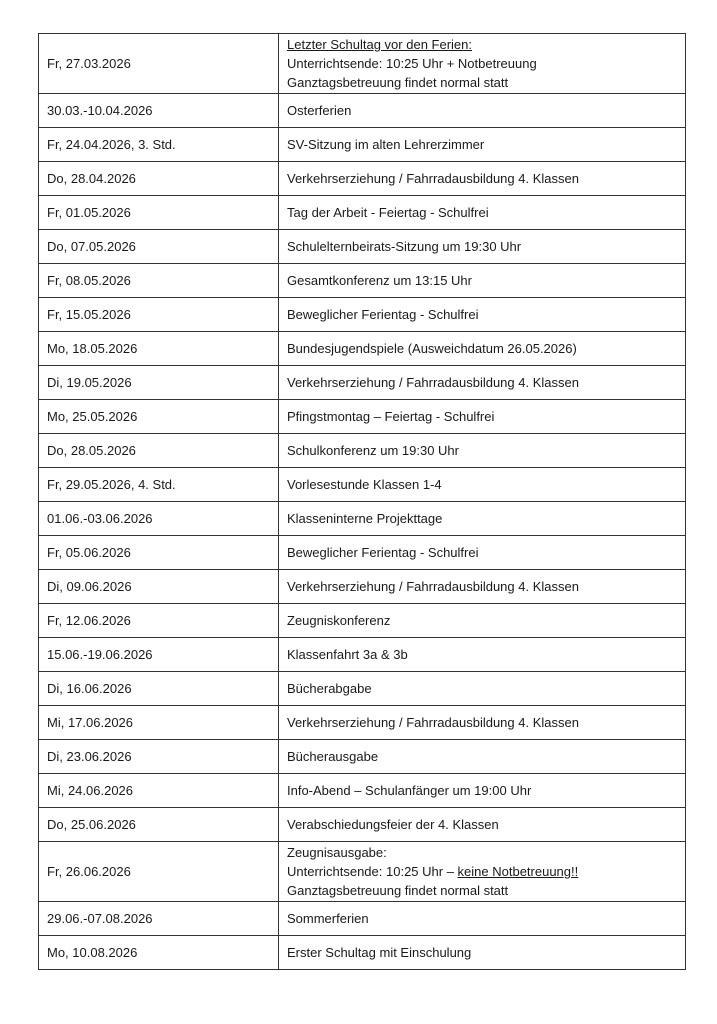 This screenshot has width=717, height=1024. Describe the element at coordinates (158, 918) in the screenshot. I see `date-cell: 29.06.-07.08.2026` at that location.